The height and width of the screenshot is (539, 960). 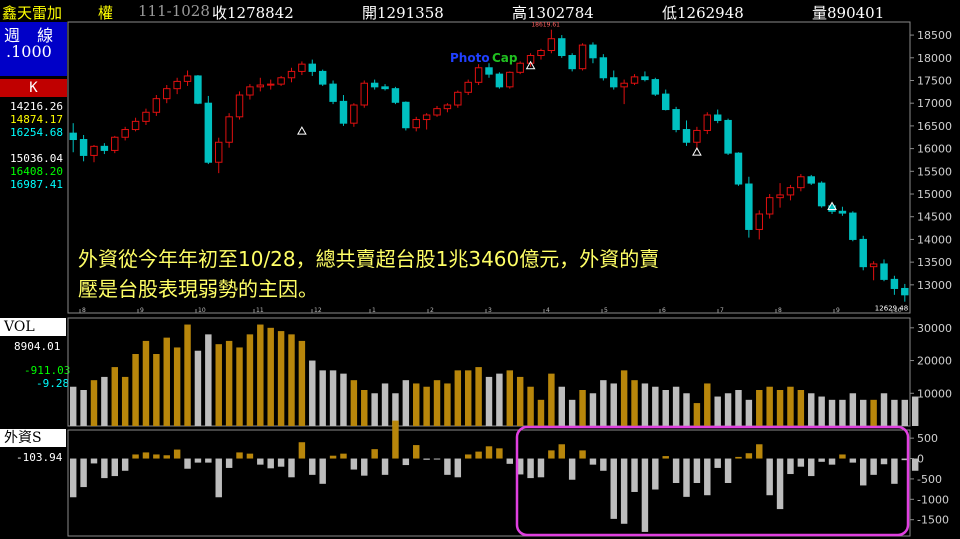 What do you see at coordinates (934, 58) in the screenshot?
I see `price-axis-label: 18000` at bounding box center [934, 58].